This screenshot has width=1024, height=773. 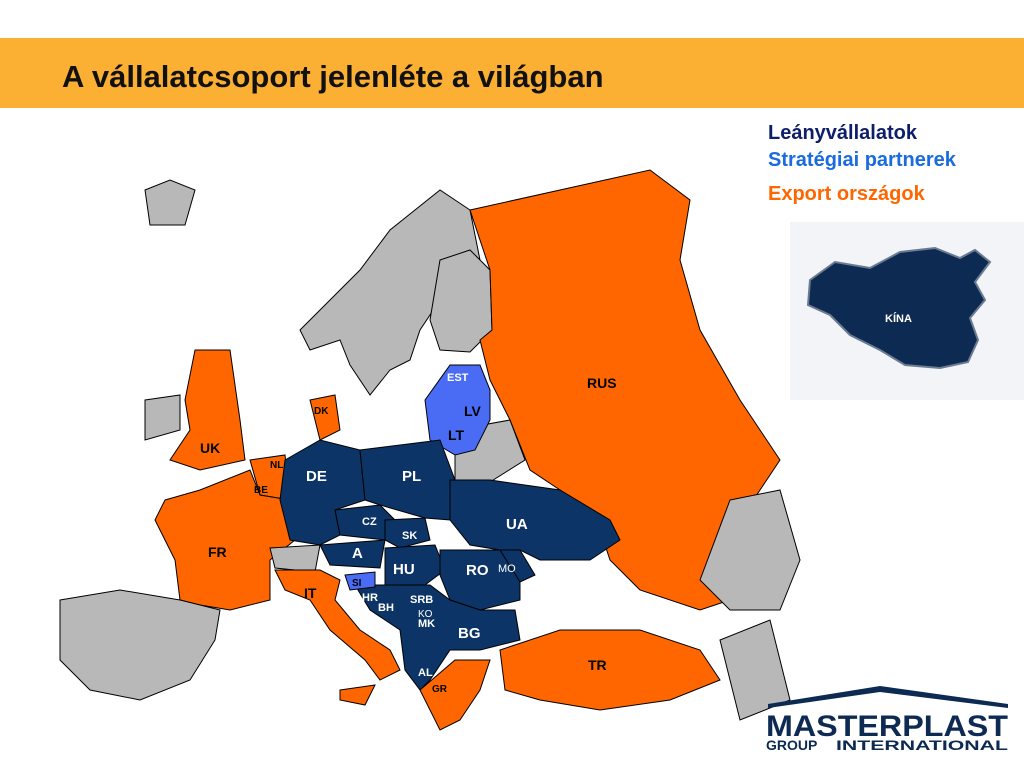 What do you see at coordinates (440, 689) in the screenshot?
I see `country-label: GR` at bounding box center [440, 689].